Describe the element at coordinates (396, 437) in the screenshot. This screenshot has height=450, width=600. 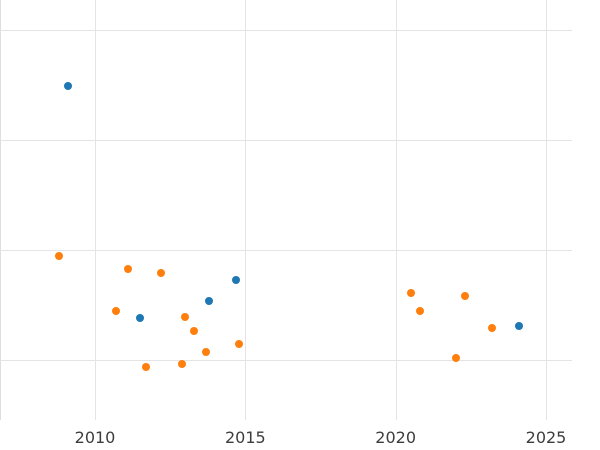
I see `x-tick-label: 2020` at that location.